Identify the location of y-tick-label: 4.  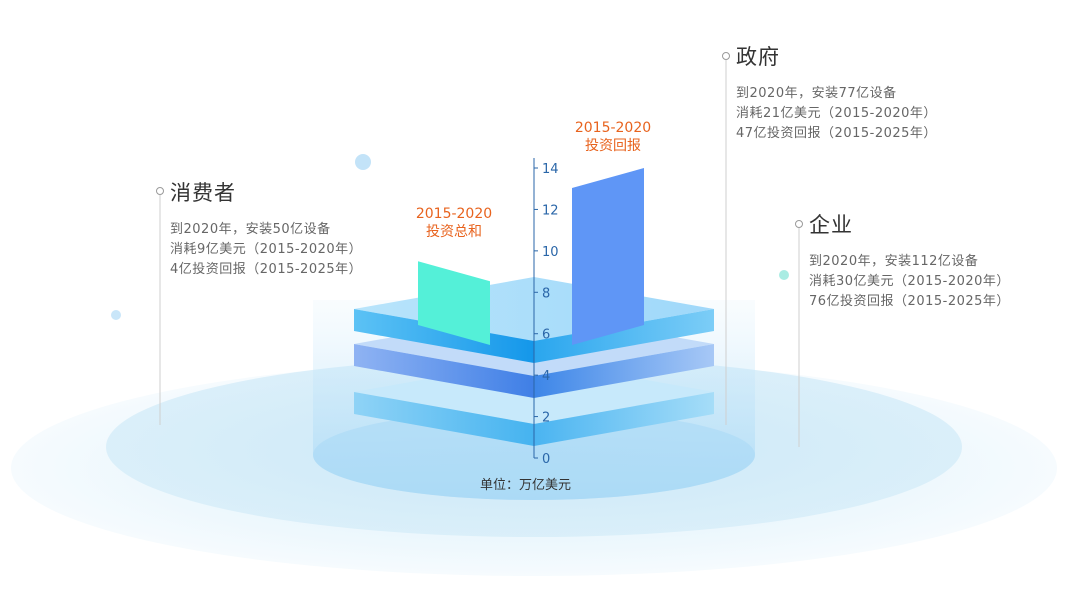
(546, 376).